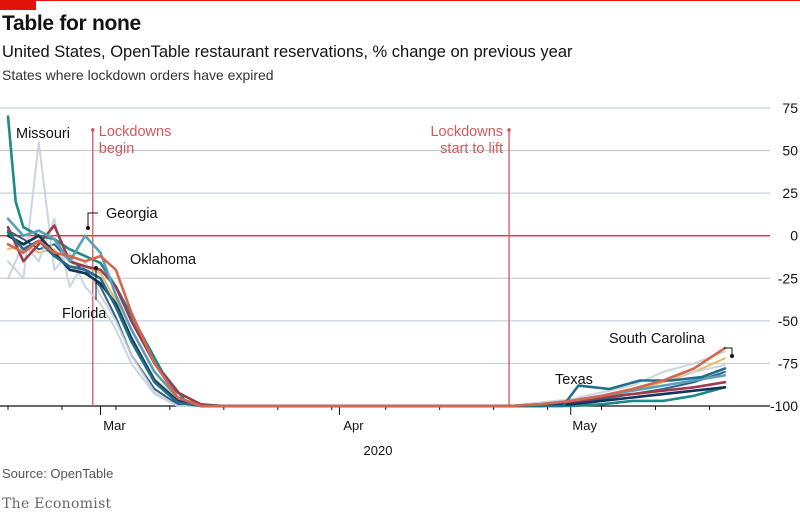  I want to click on x-year-label: 2020, so click(378, 450).